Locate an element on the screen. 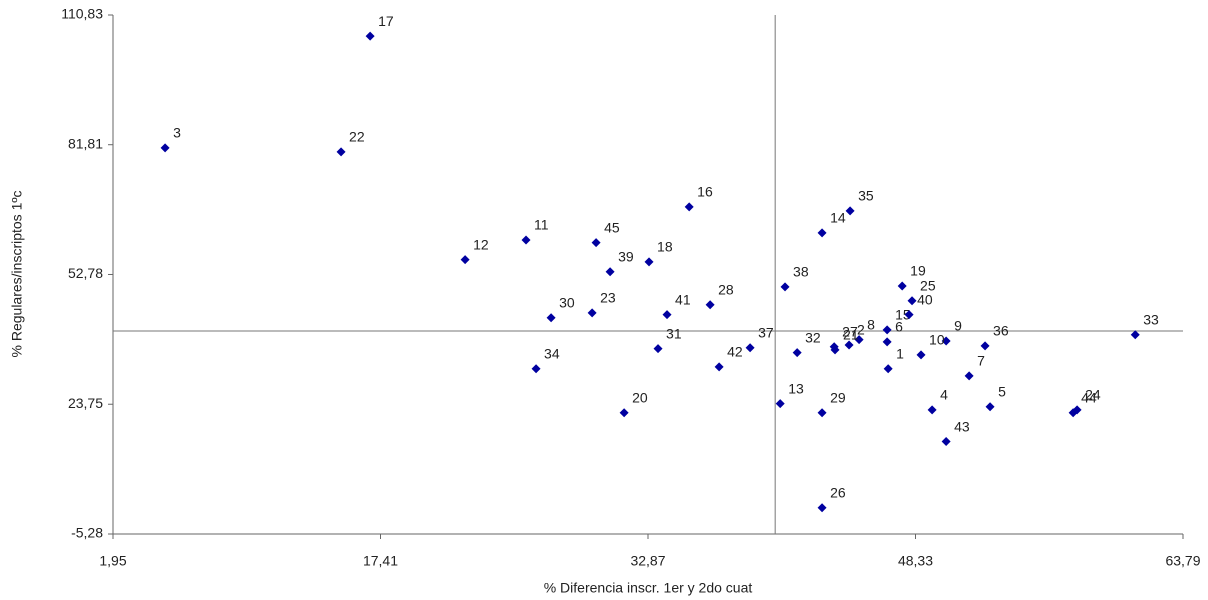 The image size is (1208, 600). point-label: 20 is located at coordinates (640, 397).